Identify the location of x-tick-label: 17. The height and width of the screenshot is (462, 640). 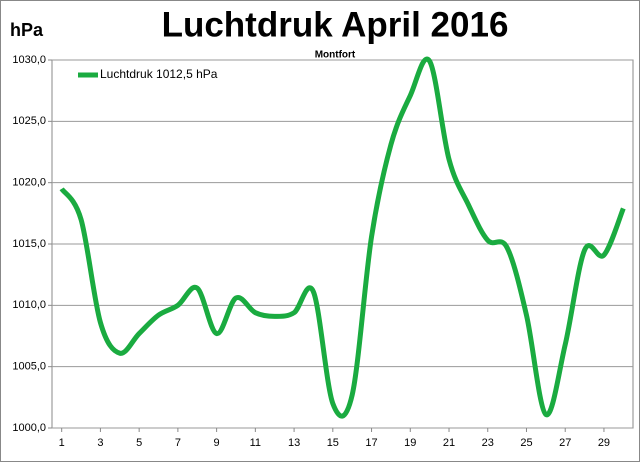
(371, 443).